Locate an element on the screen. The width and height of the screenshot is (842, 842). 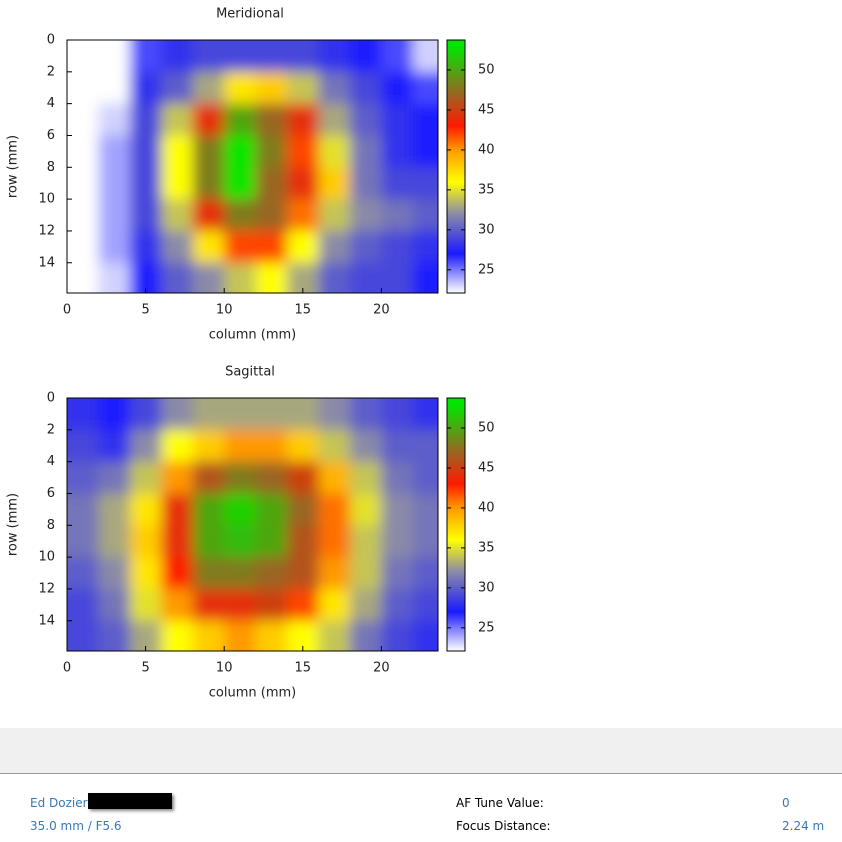
y-tick-label: 8 is located at coordinates (51, 525).